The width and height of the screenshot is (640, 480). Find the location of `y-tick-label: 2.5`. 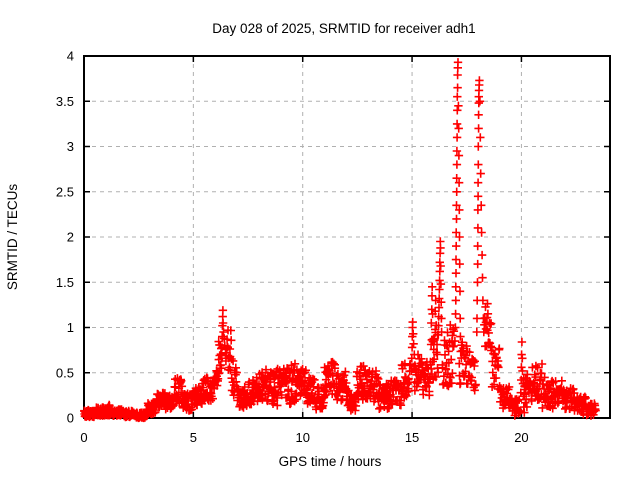

y-tick-label: 2.5 is located at coordinates (65, 191).